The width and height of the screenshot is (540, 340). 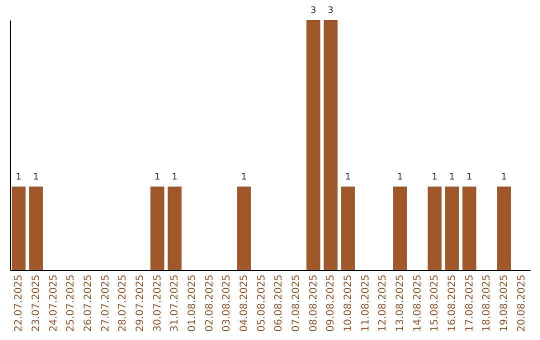 I want to click on x-tick-label: 28.07.2025, so click(x=123, y=303).